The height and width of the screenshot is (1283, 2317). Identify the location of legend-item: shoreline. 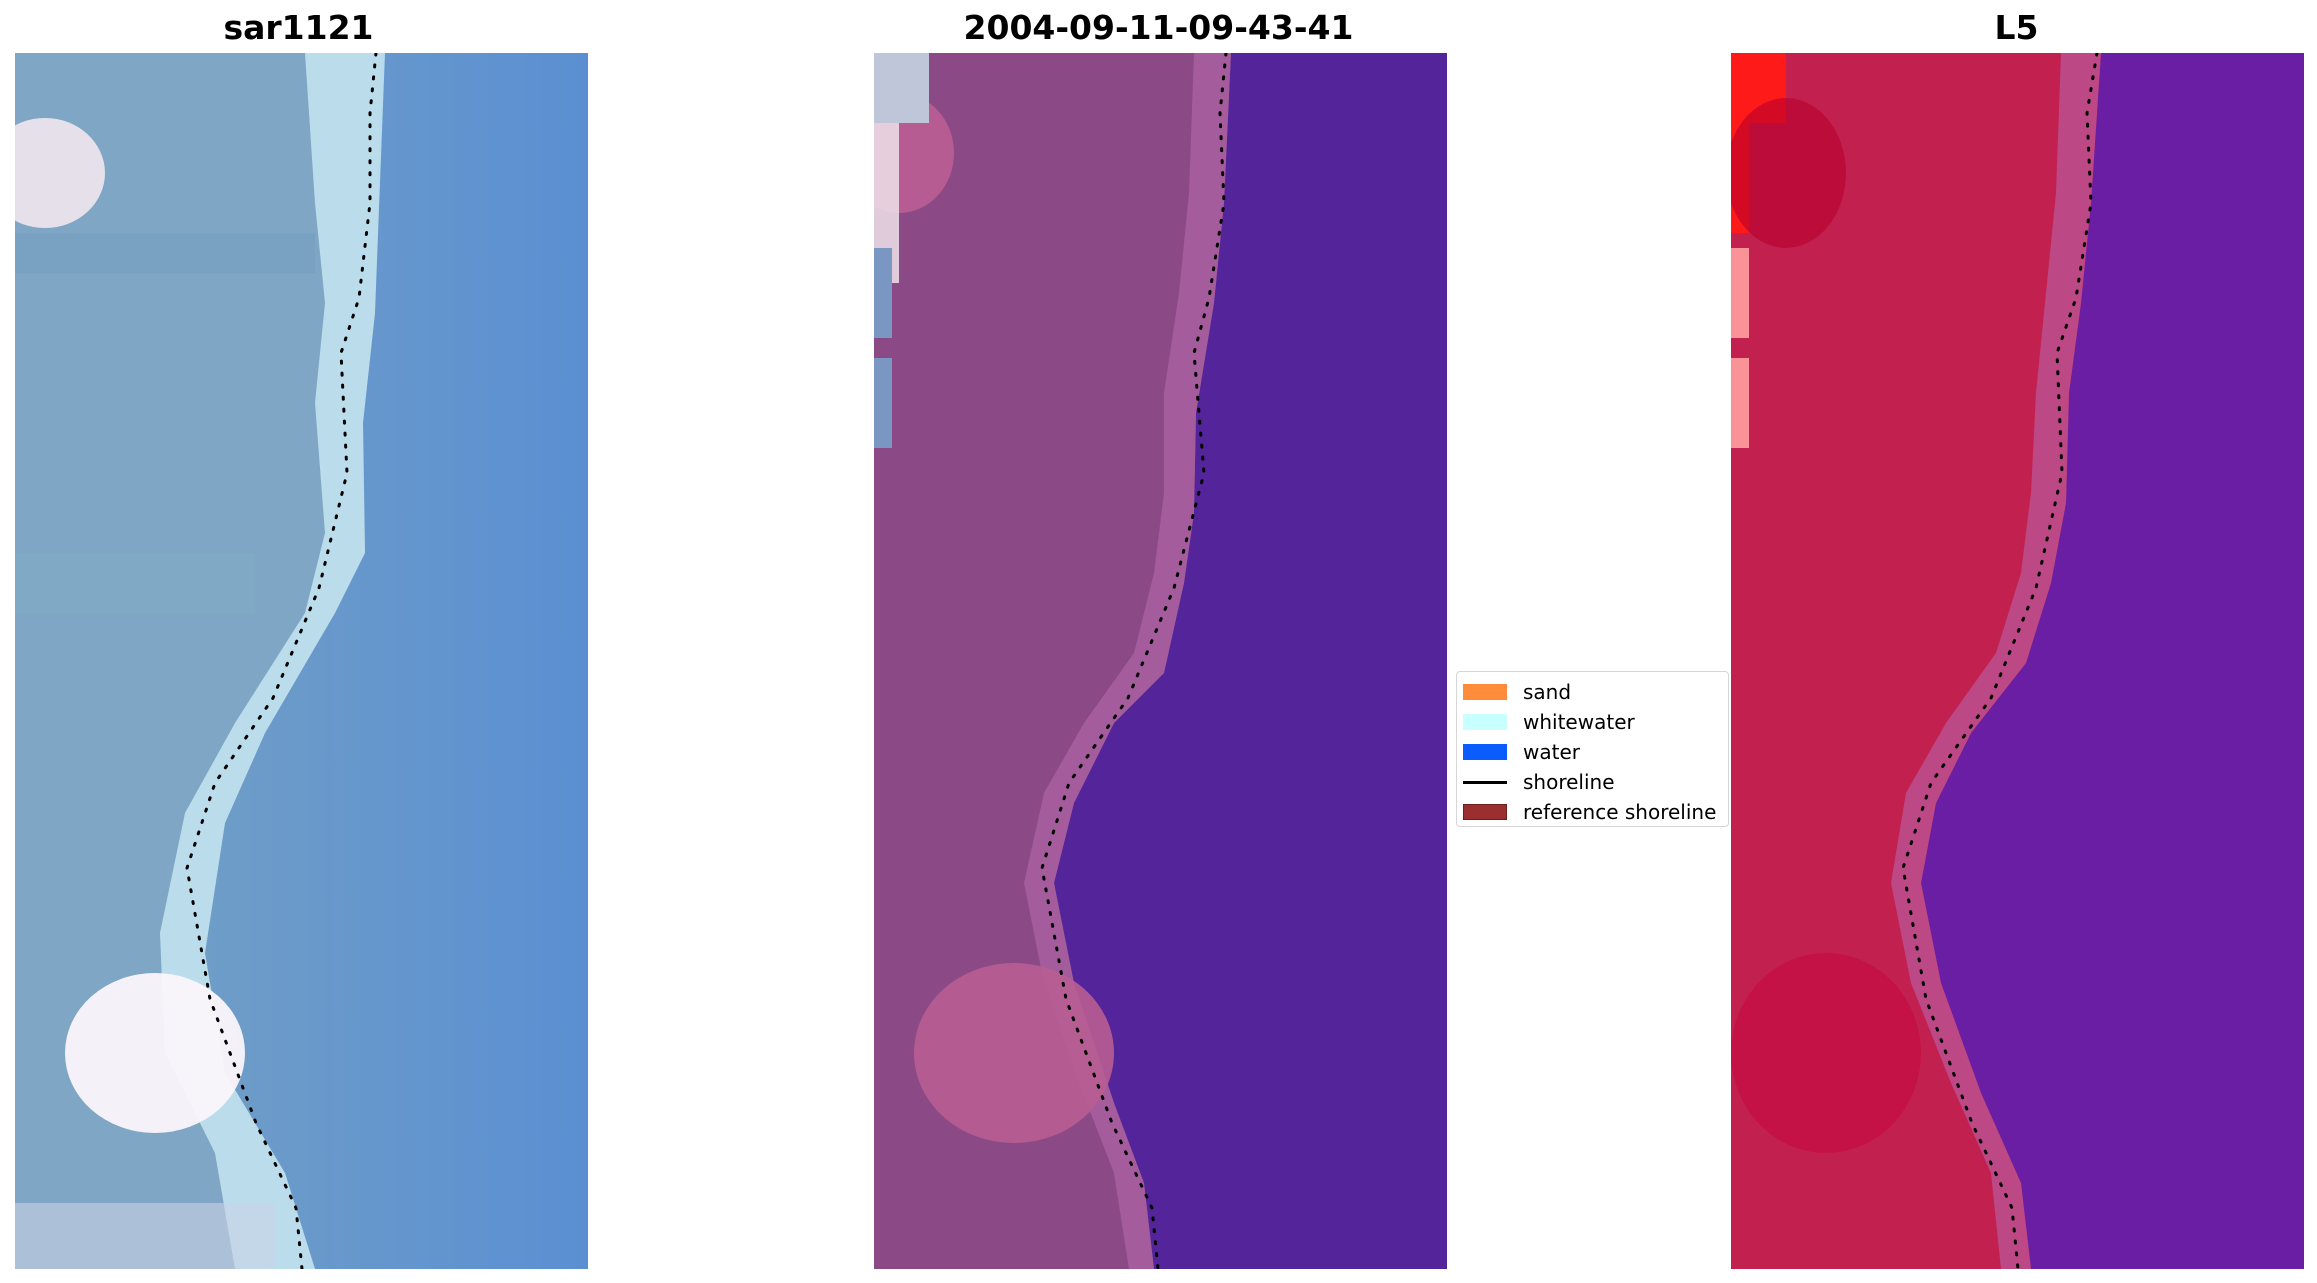
(1539, 782).